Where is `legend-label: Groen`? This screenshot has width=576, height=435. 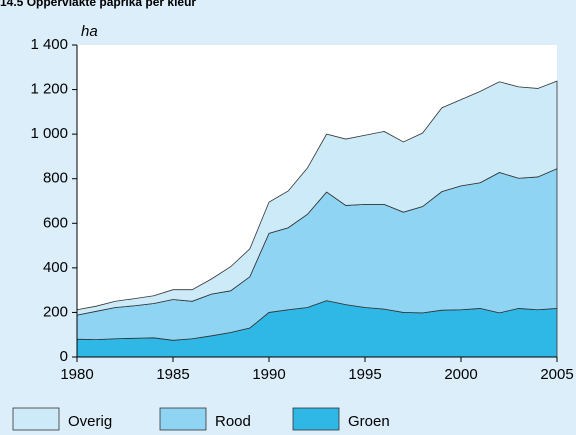
legend-label: Groen is located at coordinates (369, 421).